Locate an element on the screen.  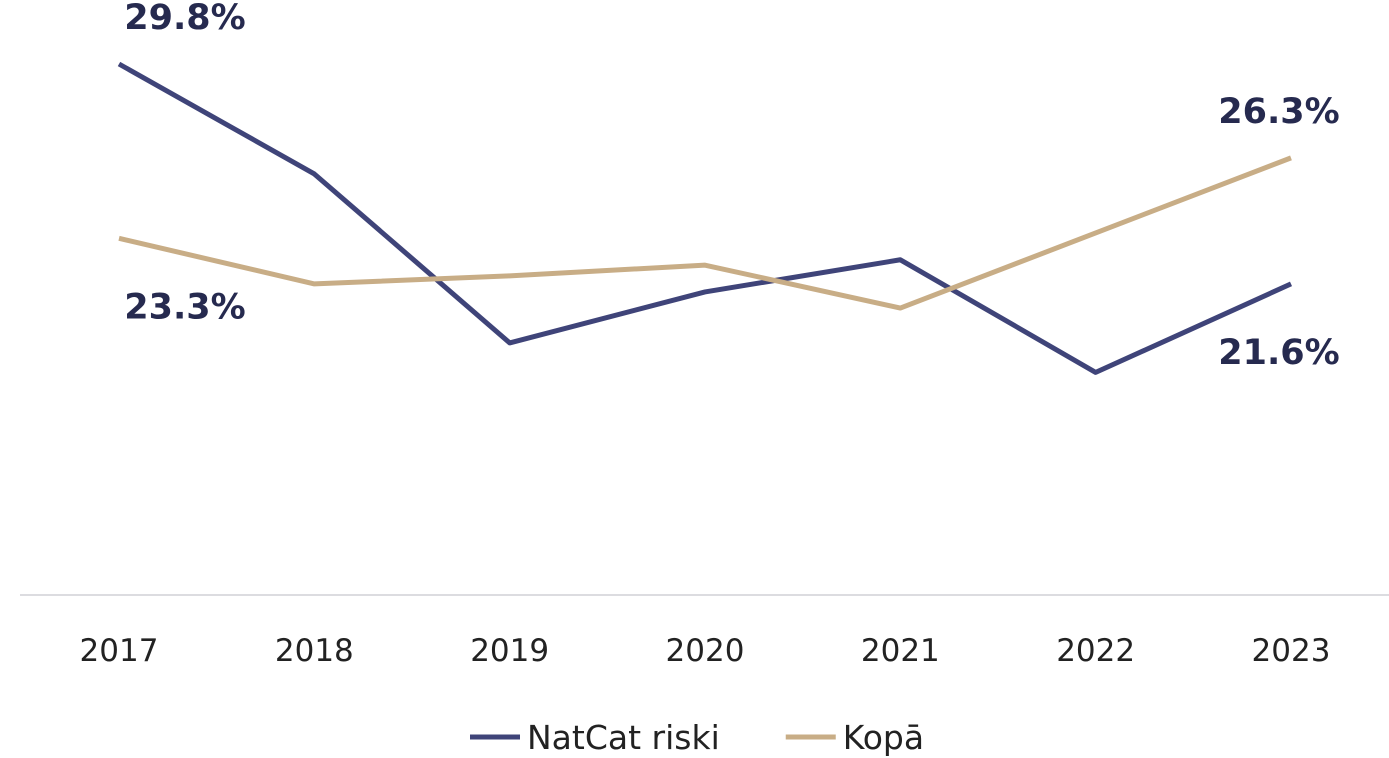
data-label: 29.8% is located at coordinates (184, 19).